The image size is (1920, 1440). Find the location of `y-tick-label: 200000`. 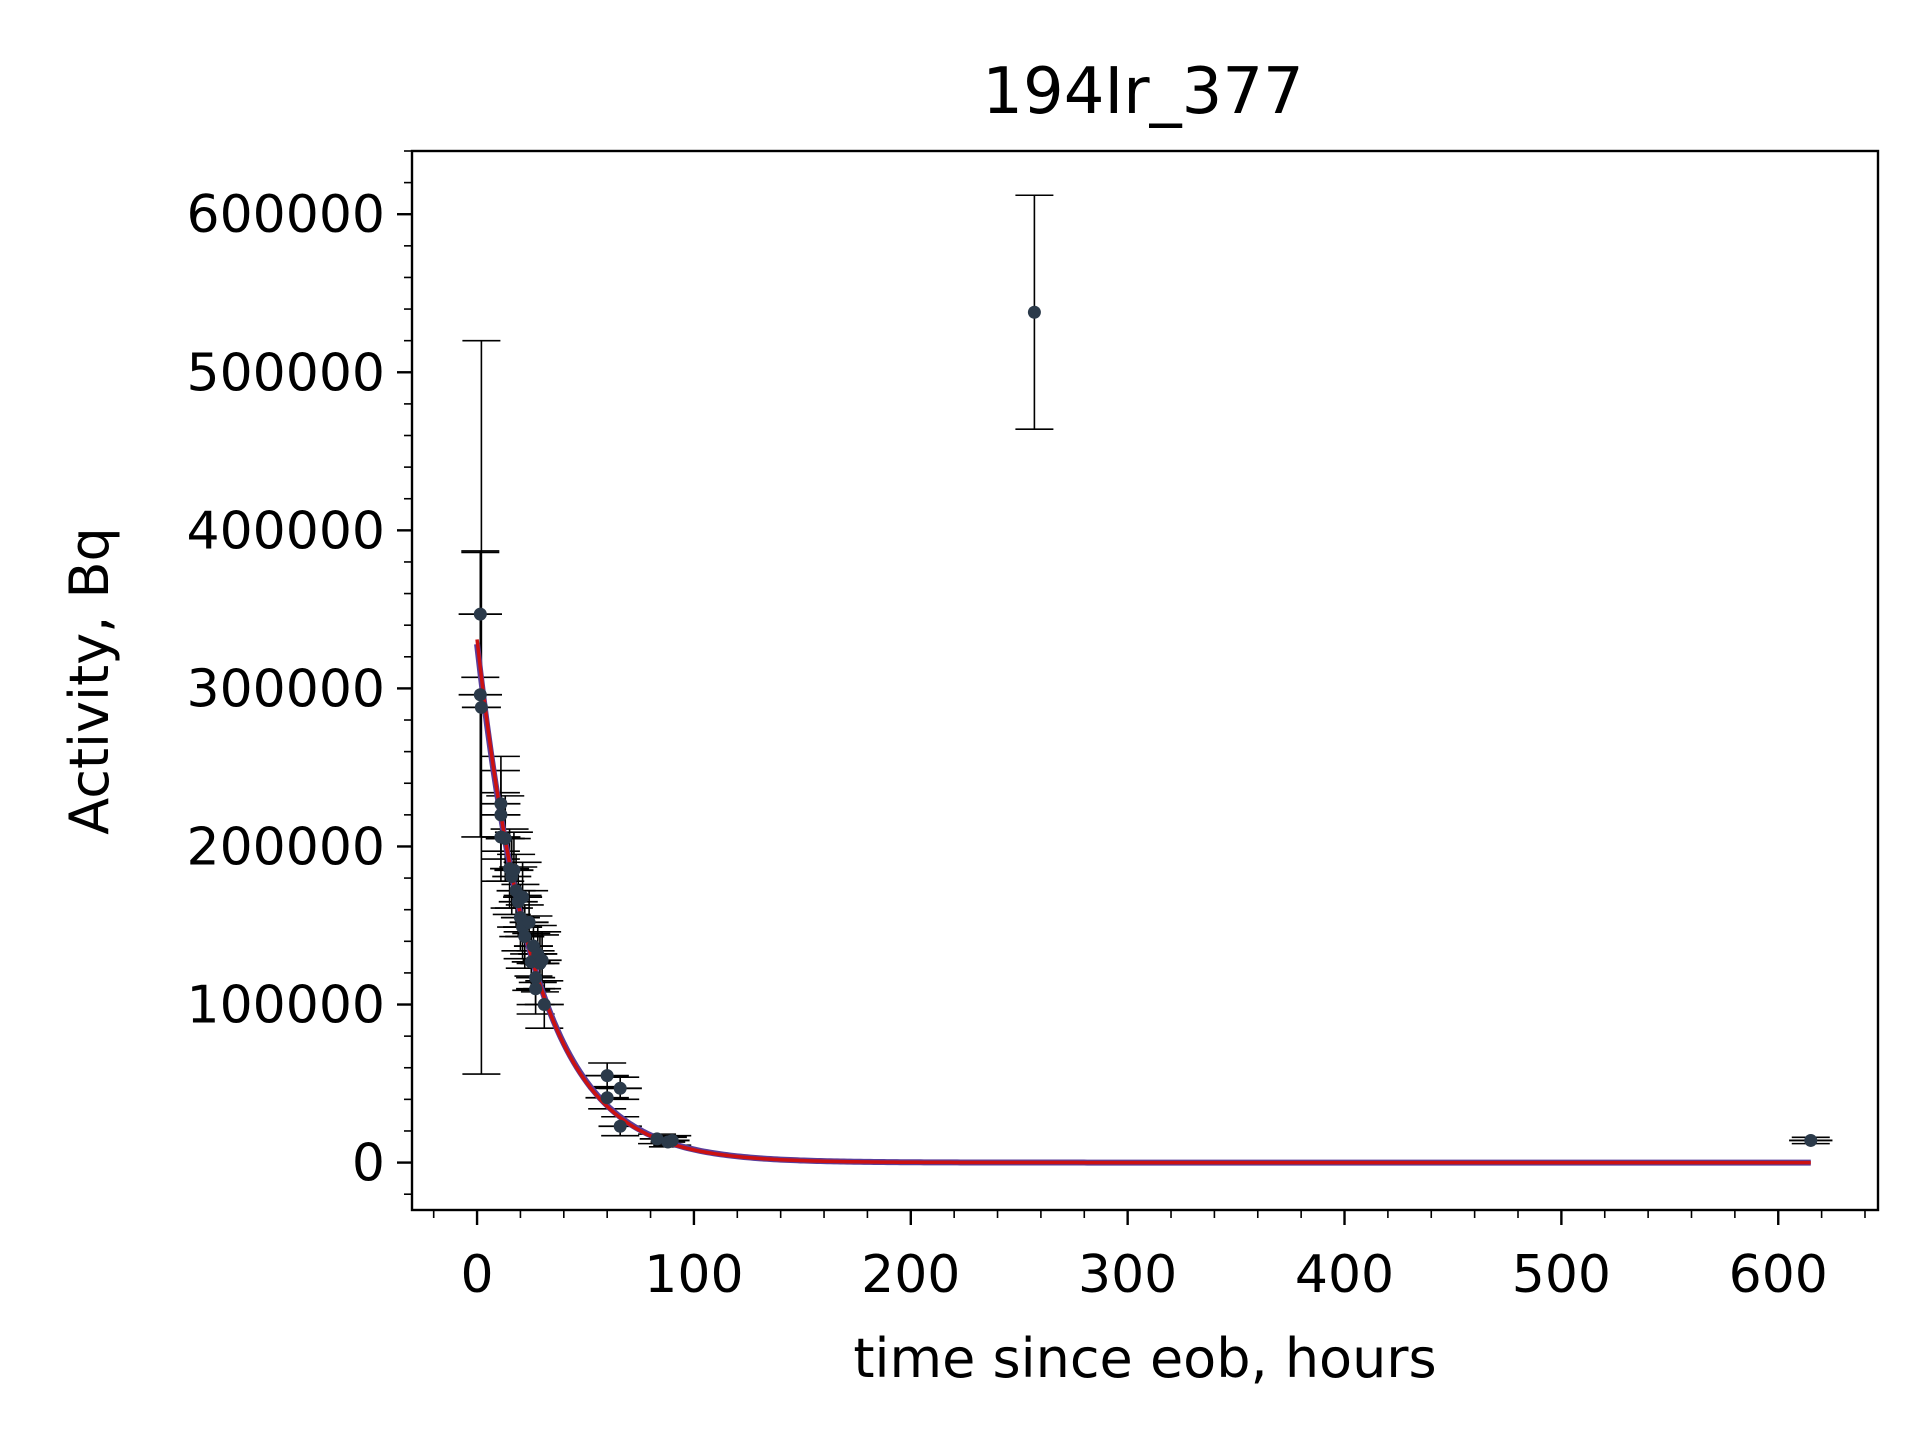

y-tick-label: 200000 is located at coordinates (285, 847).